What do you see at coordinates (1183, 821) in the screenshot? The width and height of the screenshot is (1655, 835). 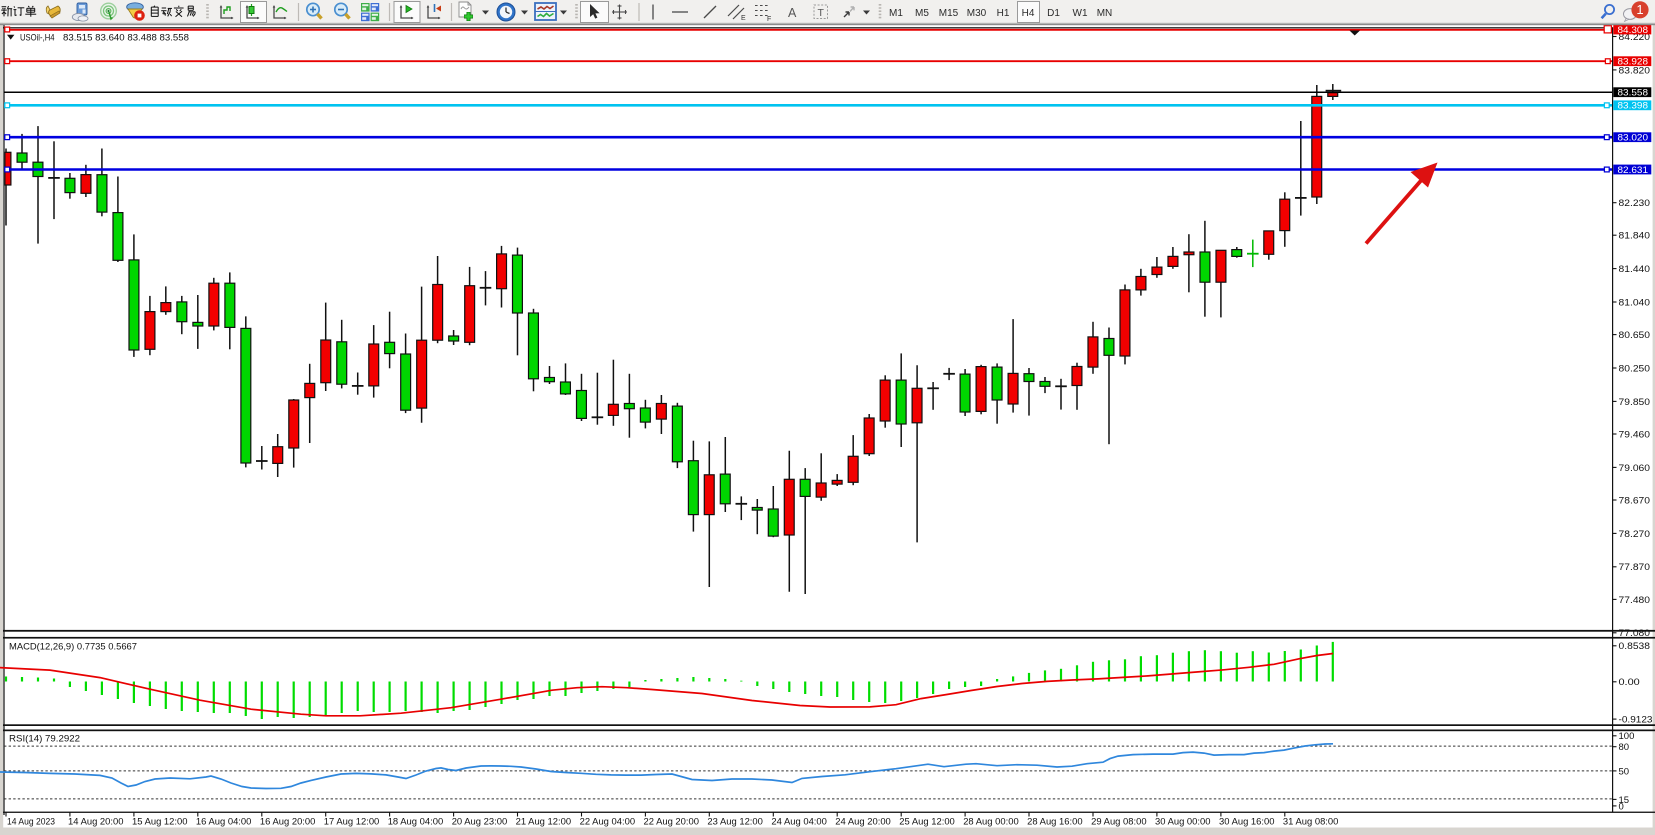 I see `svg-text: 30 Aug 00:00` at bounding box center [1183, 821].